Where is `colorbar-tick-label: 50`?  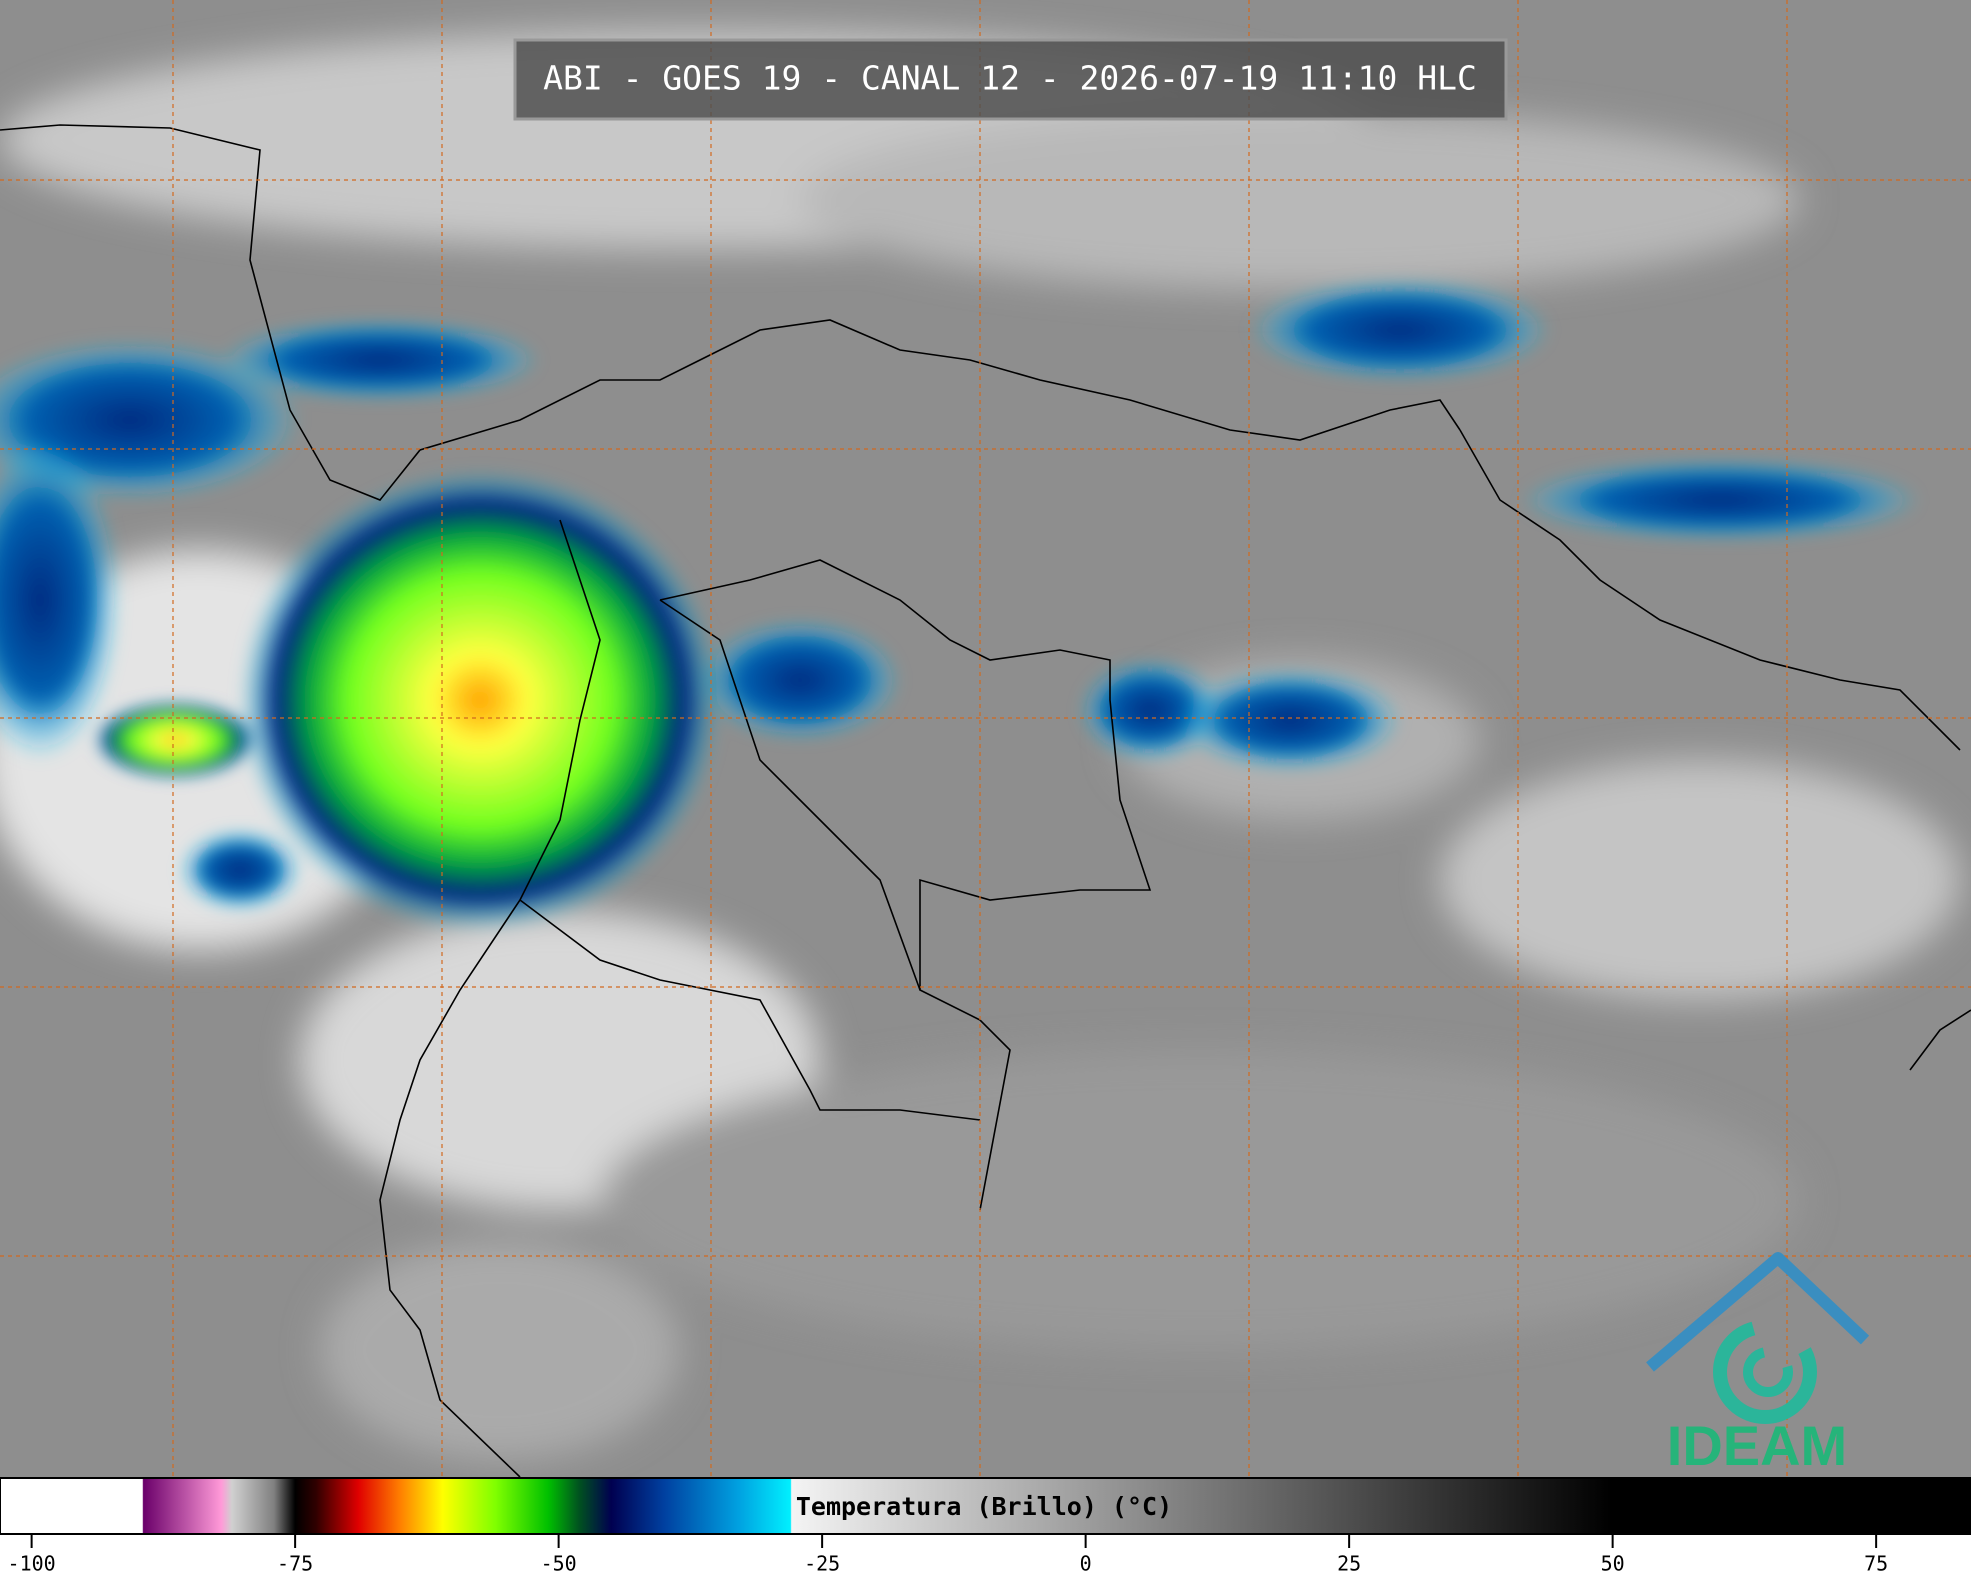
colorbar-tick-label: 50 is located at coordinates (1613, 1564).